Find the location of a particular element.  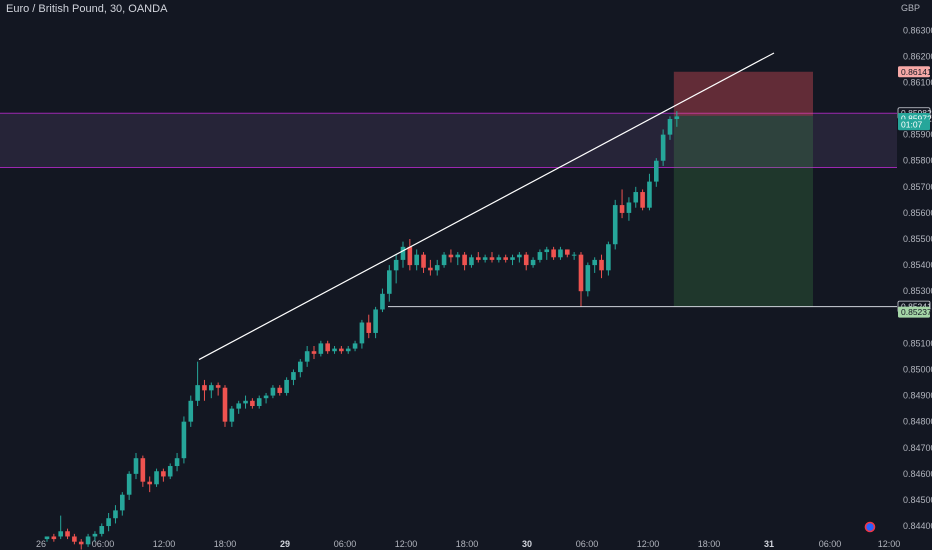

price-tag-label: 0.85237 is located at coordinates (916, 312).